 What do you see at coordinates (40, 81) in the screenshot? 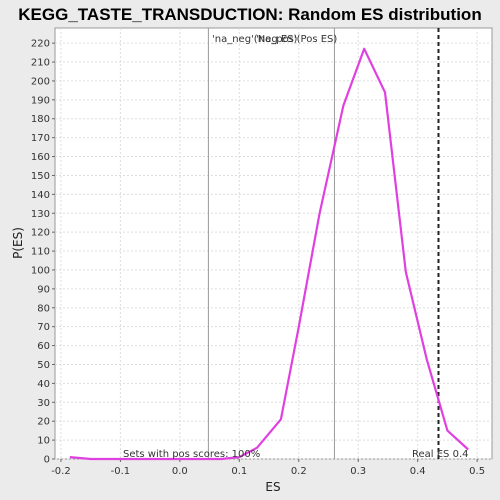
I see `y-tick-label: 200` at bounding box center [40, 81].